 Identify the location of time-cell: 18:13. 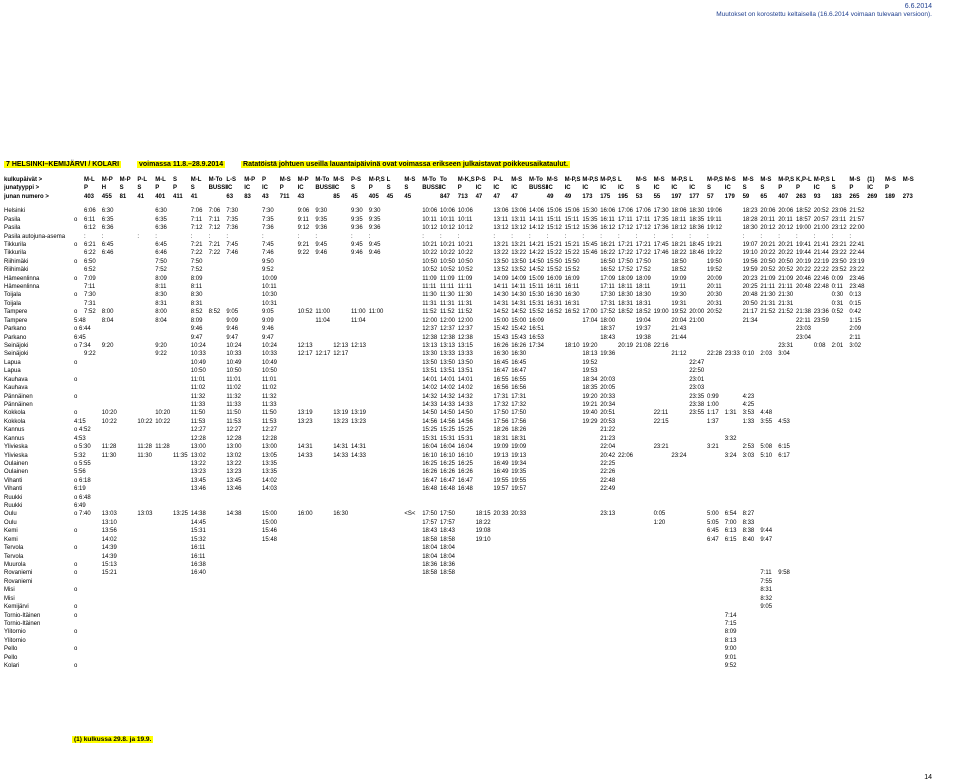
(590, 354).